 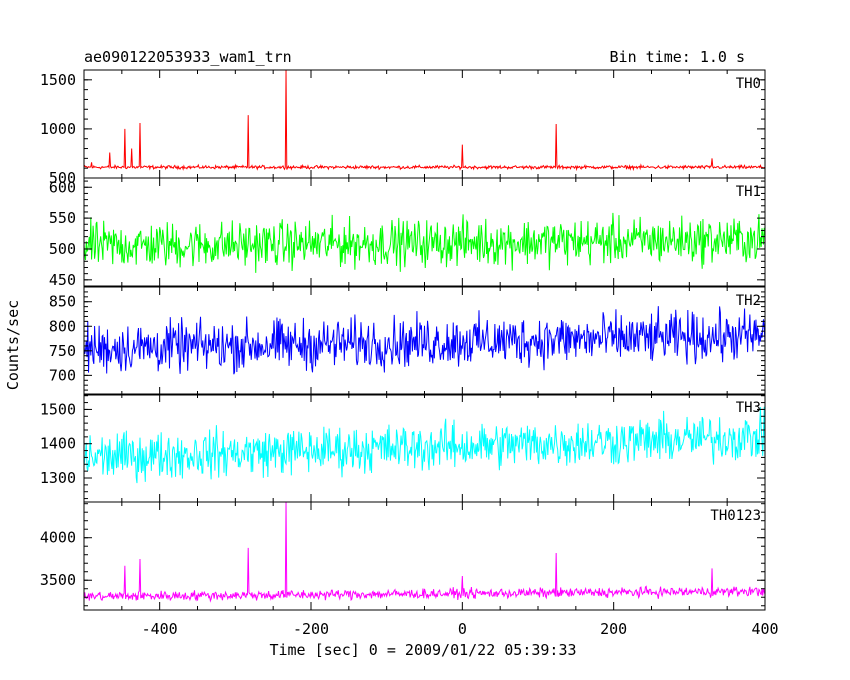 I want to click on y-tick-label: 4000, so click(x=58, y=538).